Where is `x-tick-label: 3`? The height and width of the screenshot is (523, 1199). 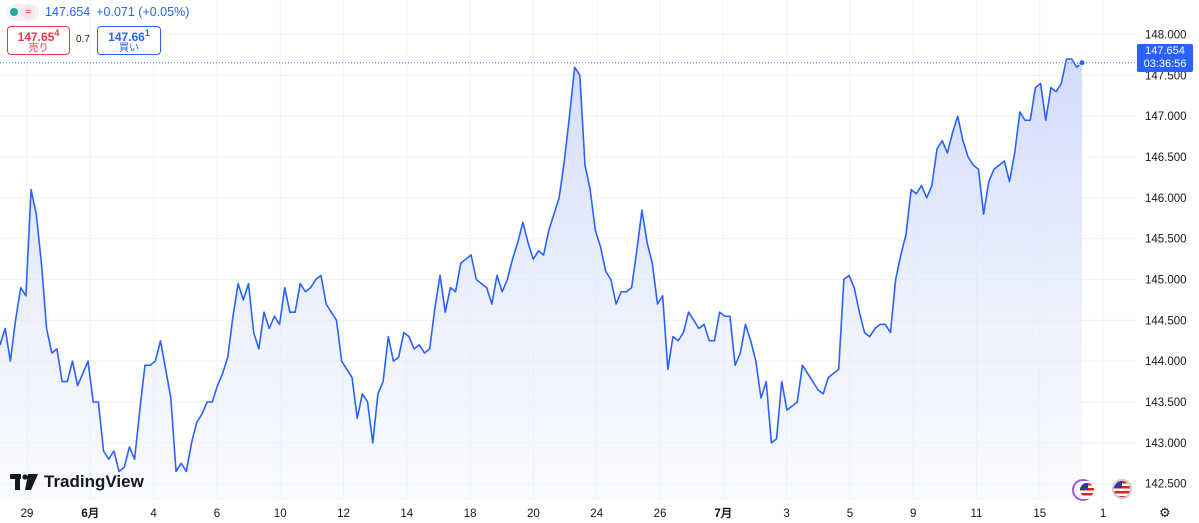
x-tick-label: 3 is located at coordinates (786, 514).